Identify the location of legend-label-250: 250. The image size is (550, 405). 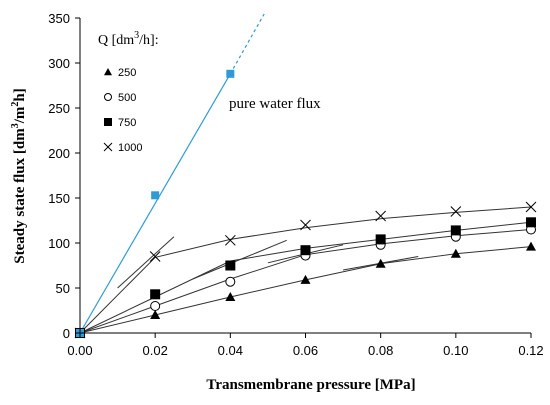
(127, 73).